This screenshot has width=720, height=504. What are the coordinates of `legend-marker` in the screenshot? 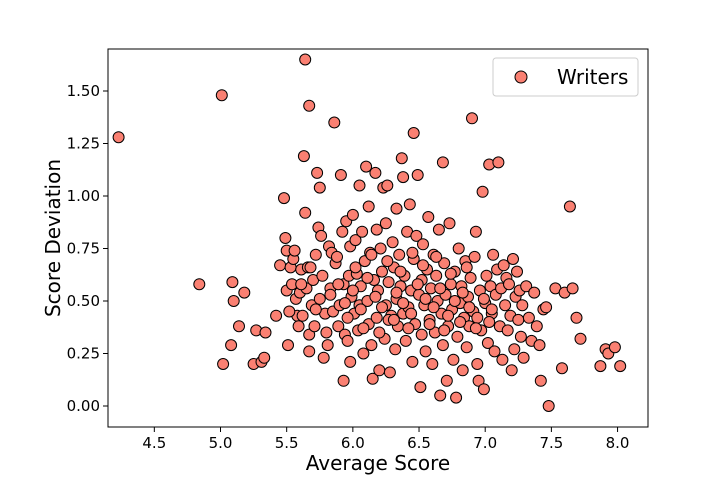 It's located at (521, 77).